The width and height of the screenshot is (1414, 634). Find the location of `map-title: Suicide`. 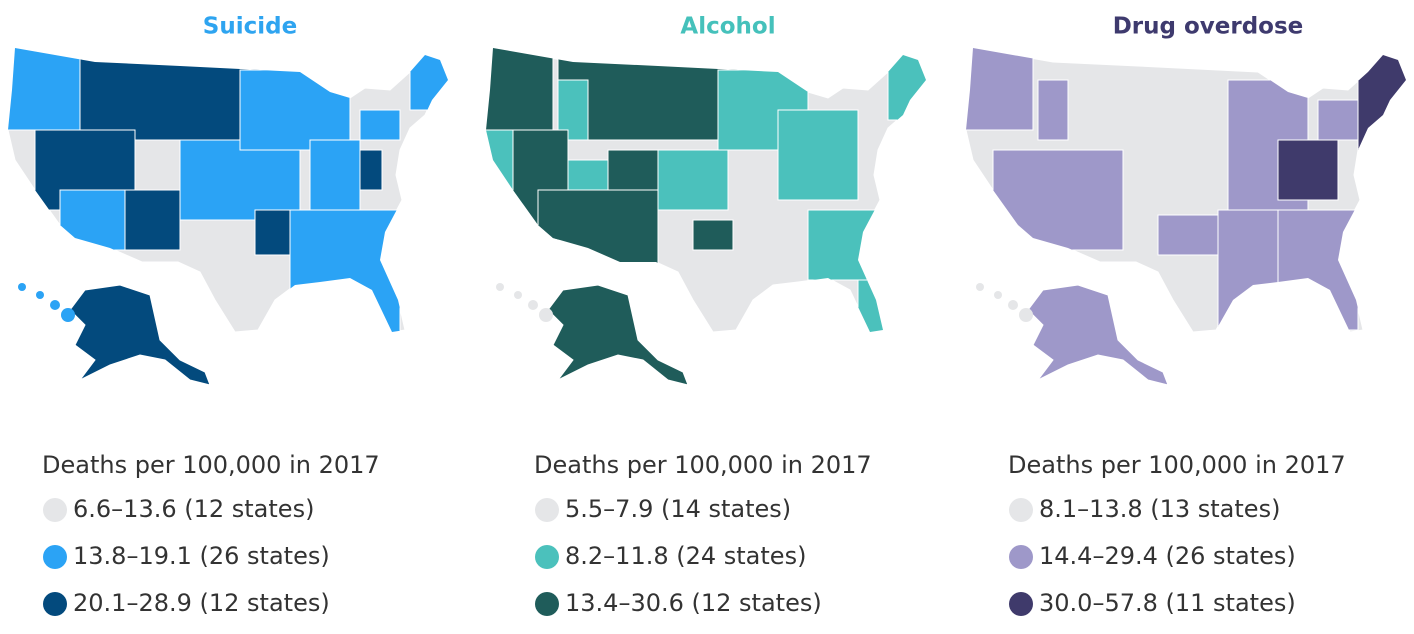

map-title: Suicide is located at coordinates (250, 27).